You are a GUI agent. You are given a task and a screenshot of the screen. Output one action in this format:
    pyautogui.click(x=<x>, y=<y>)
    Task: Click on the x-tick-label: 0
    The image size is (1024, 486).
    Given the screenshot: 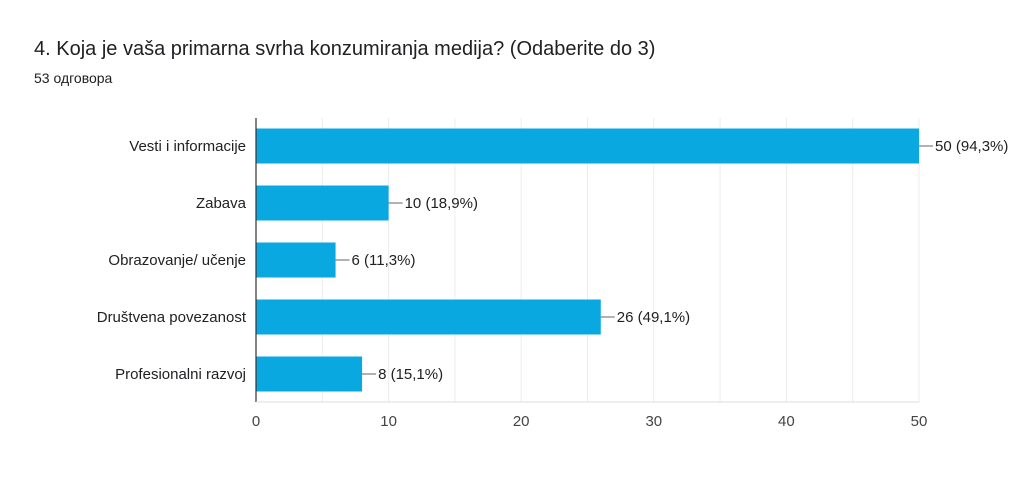 What is the action you would take?
    pyautogui.click(x=256, y=421)
    